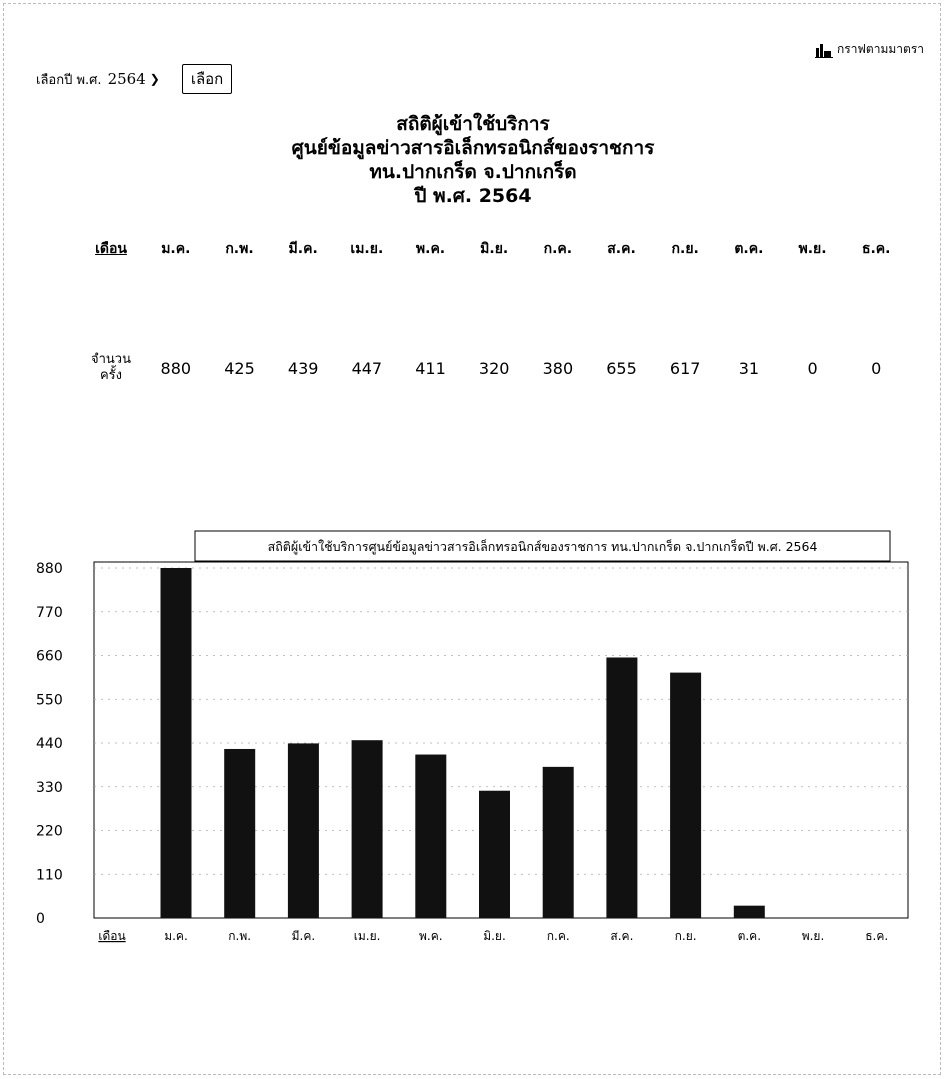 The image size is (946, 1079). What do you see at coordinates (876, 936) in the screenshot?
I see `x-tick-label: ธ.ค.` at bounding box center [876, 936].